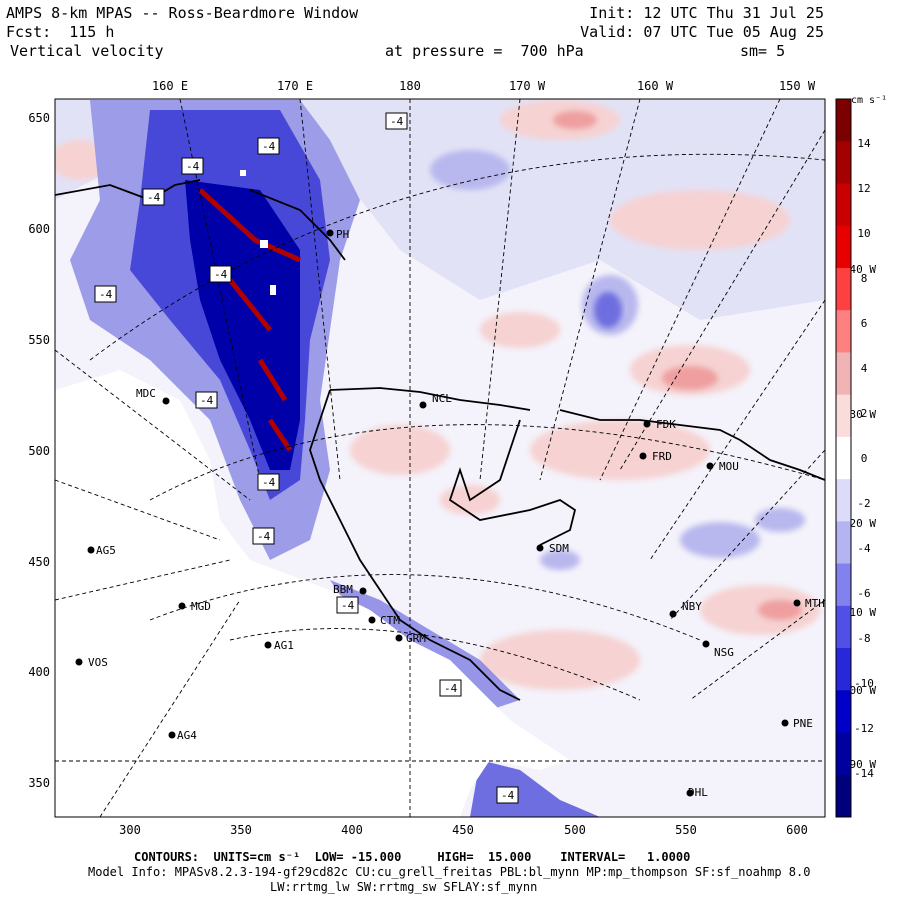 The width and height of the screenshot is (900, 900). Describe the element at coordinates (39, 118) in the screenshot. I see `y-tick: 650` at that location.